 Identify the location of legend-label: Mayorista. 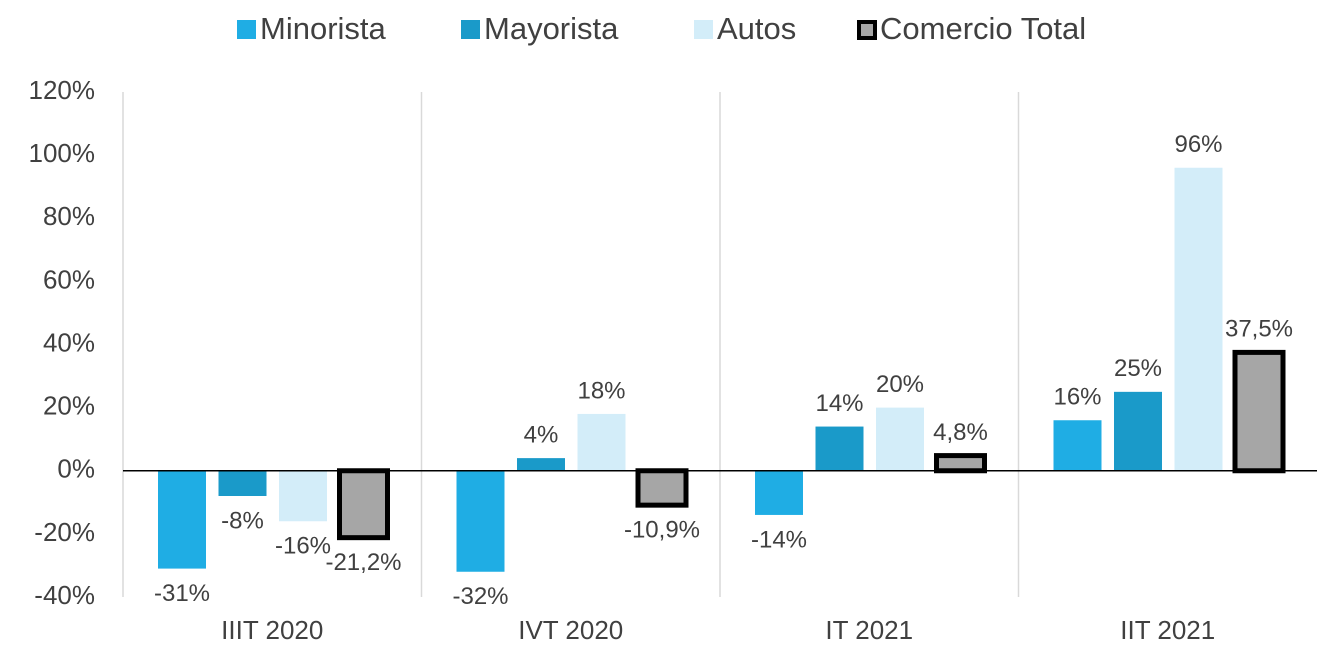
(551, 28).